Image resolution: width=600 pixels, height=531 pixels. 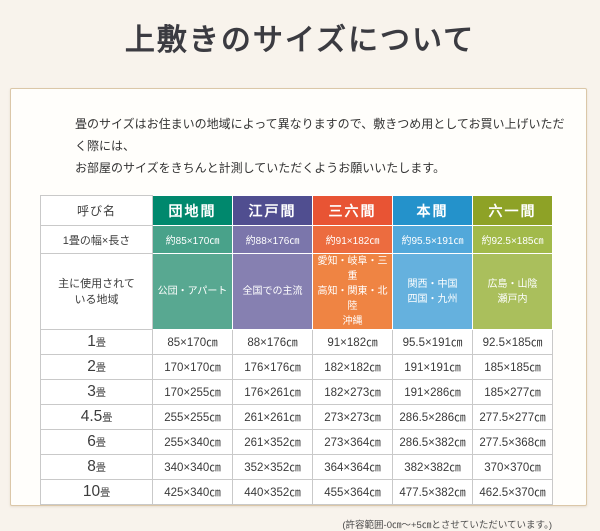 What do you see at coordinates (352, 239) in the screenshot?
I see `one-mat-size-cell: 約91×182㎝` at bounding box center [352, 239].